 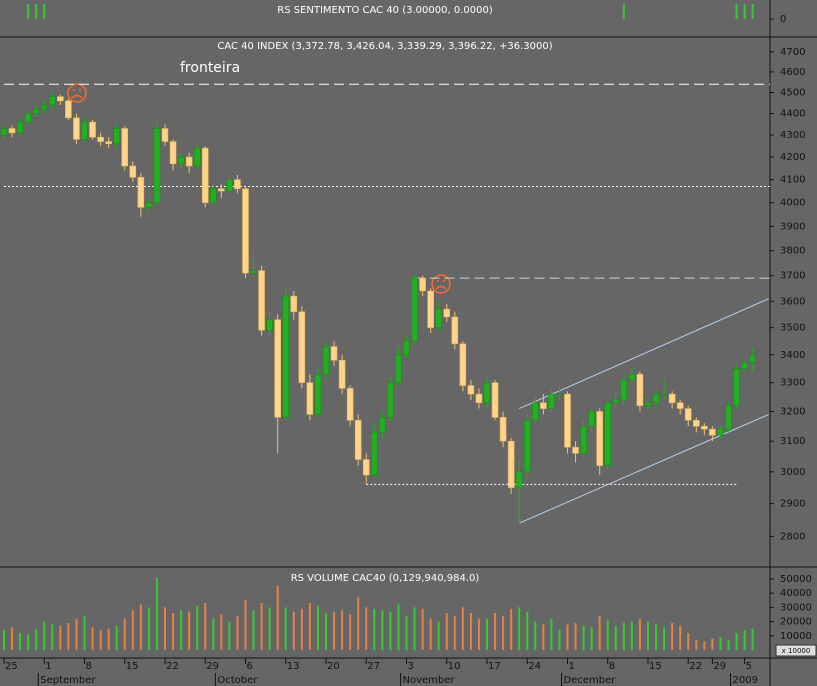 I want to click on y-tick-label: 0, so click(x=783, y=19).